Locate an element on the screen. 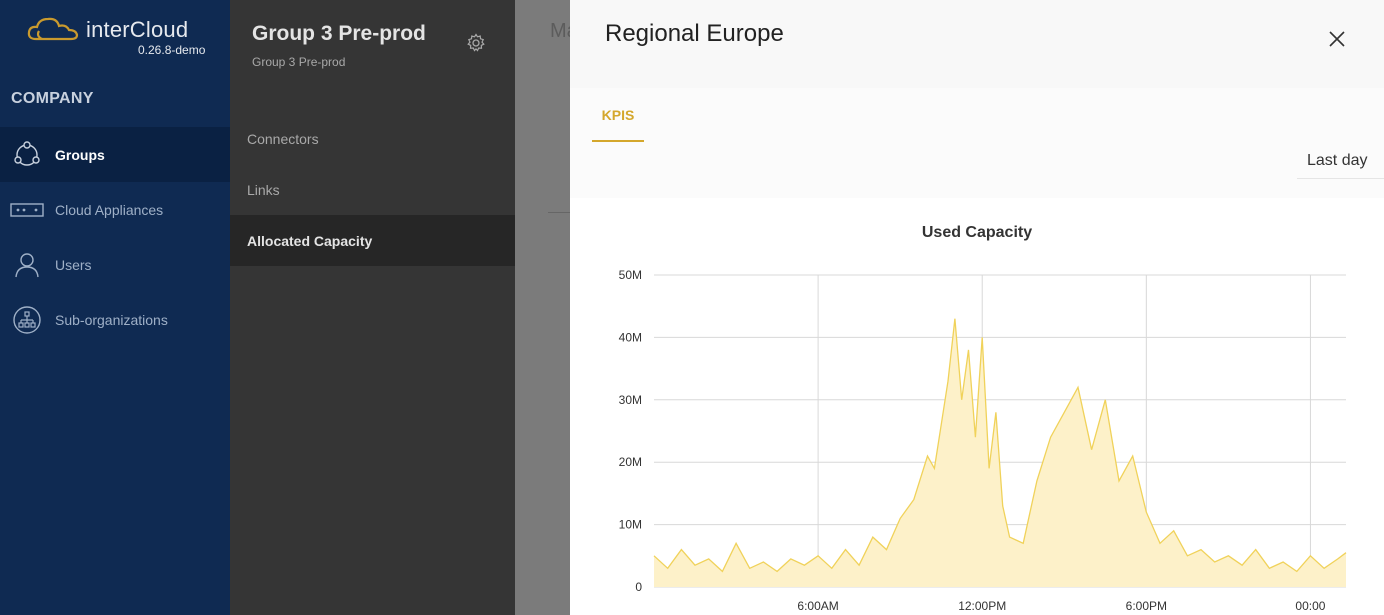 This screenshot has width=1384, height=615. y-tick-label: 30M is located at coordinates (630, 400).